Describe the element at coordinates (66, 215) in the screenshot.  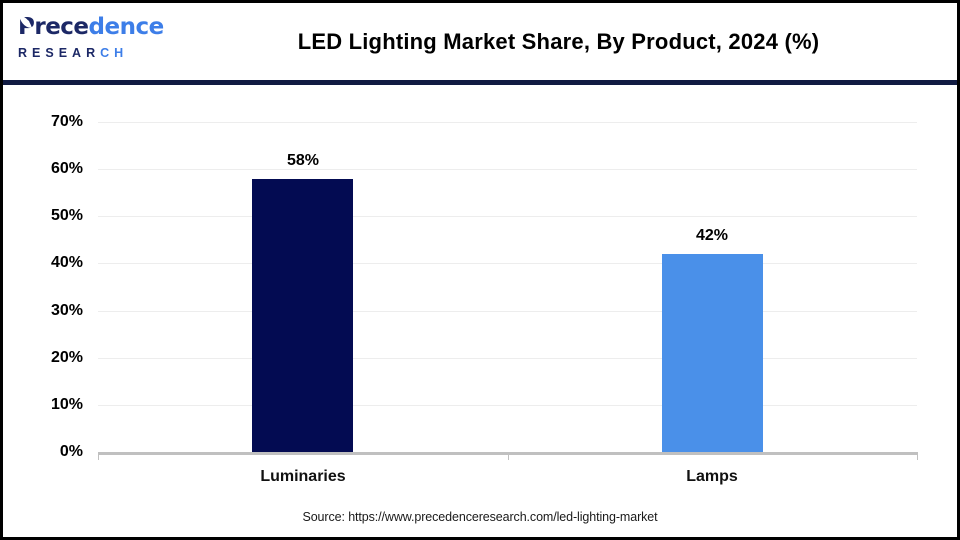
I see `y-axis-label-50: 50%` at that location.